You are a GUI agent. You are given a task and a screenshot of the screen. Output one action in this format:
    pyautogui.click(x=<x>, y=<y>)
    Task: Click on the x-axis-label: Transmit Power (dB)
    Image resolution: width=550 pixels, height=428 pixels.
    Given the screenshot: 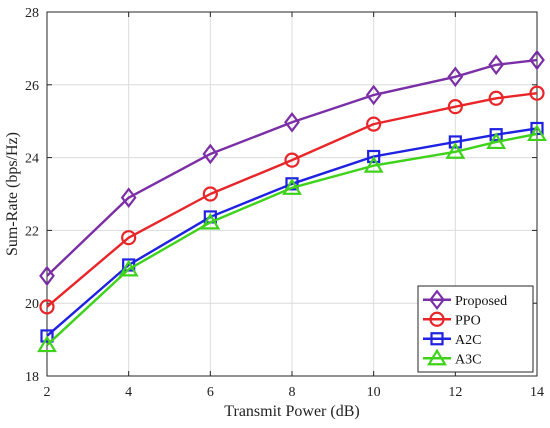 What is the action you would take?
    pyautogui.click(x=291, y=411)
    